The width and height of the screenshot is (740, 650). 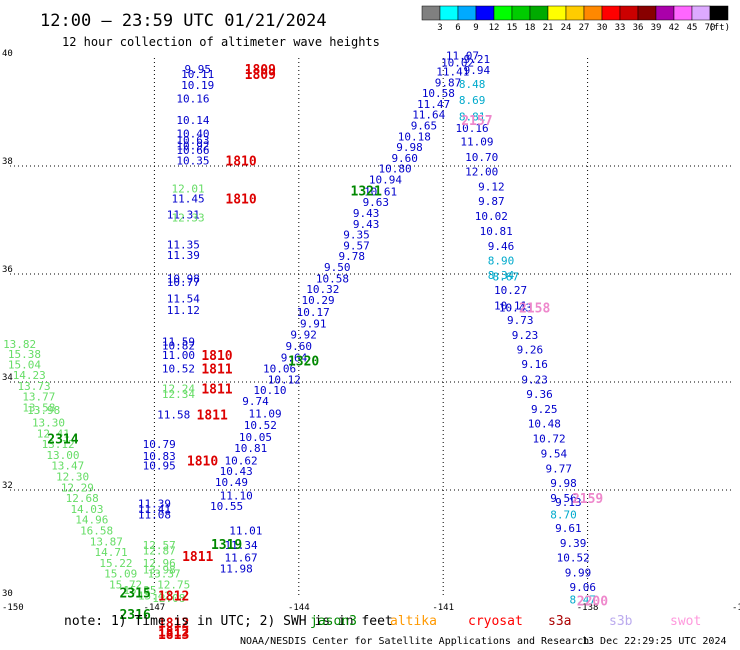 What do you see at coordinates (587, 499) in the screenshot?
I see `pass-time-label: 2159` at bounding box center [587, 499].